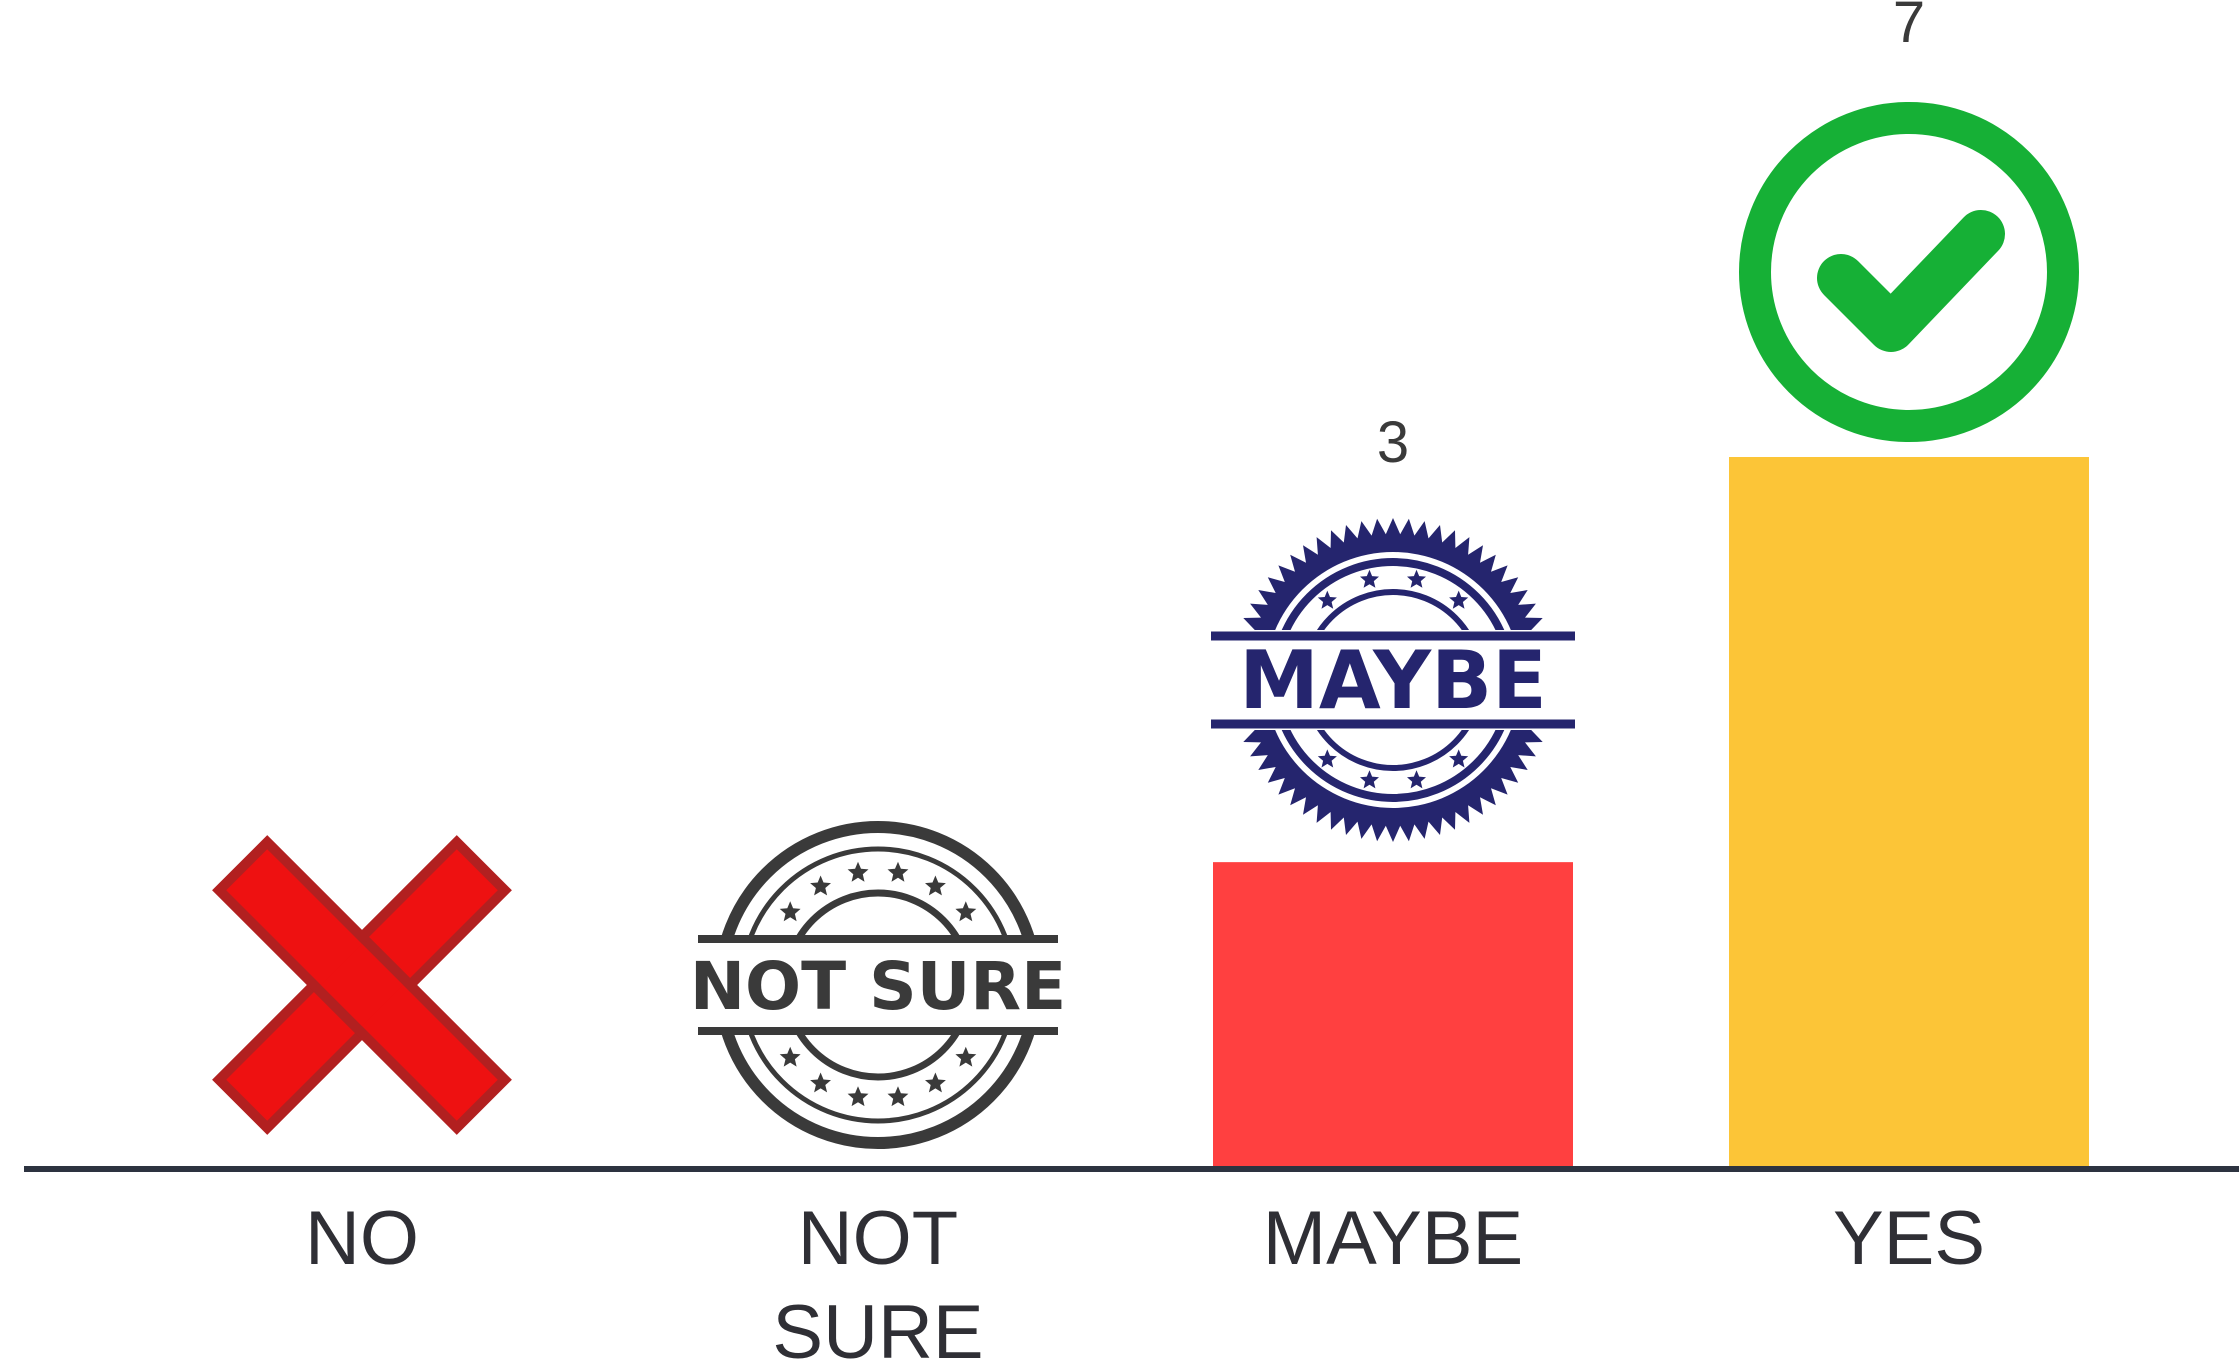 Image resolution: width=2239 pixels, height=1369 pixels. What do you see at coordinates (1651, 237) in the screenshot?
I see `value-labels-group: 37` at bounding box center [1651, 237].